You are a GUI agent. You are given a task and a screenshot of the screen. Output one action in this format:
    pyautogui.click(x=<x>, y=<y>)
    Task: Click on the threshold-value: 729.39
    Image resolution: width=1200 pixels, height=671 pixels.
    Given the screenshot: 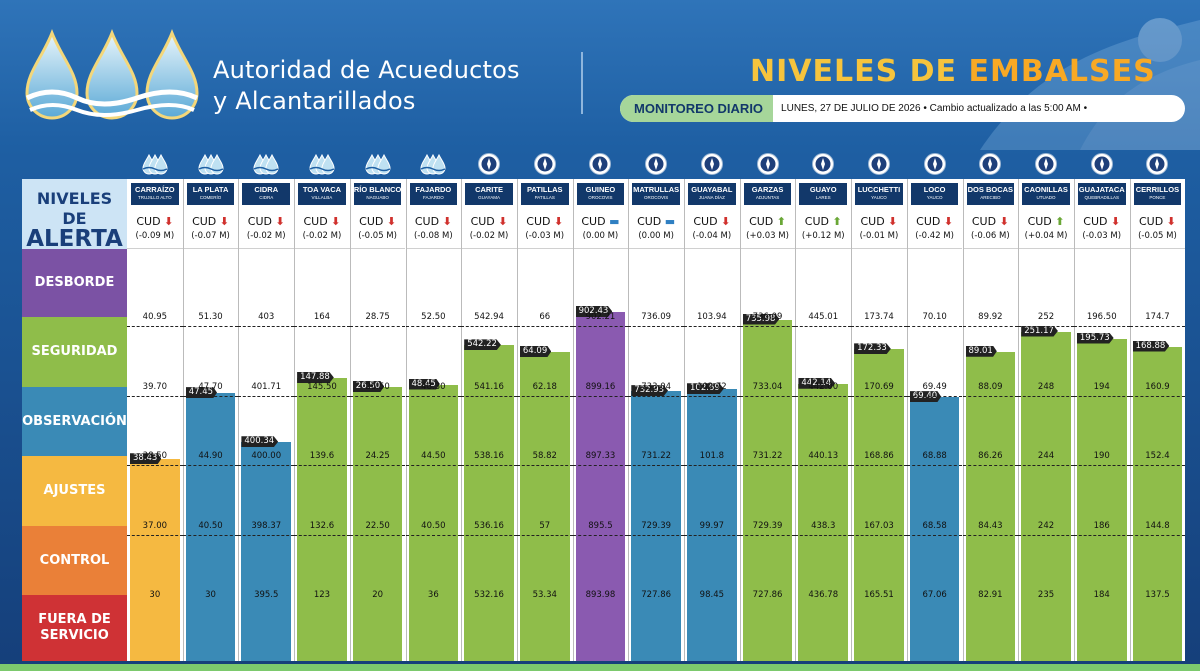 What is the action you would take?
    pyautogui.click(x=656, y=526)
    